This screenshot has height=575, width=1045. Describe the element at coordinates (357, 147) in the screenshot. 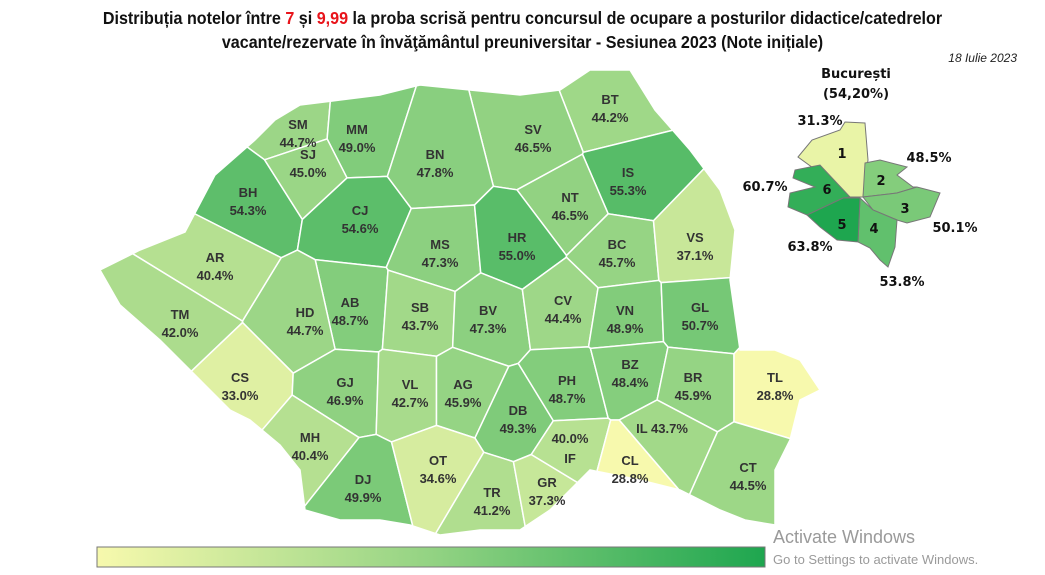

I see `county-value: 49.0%` at that location.